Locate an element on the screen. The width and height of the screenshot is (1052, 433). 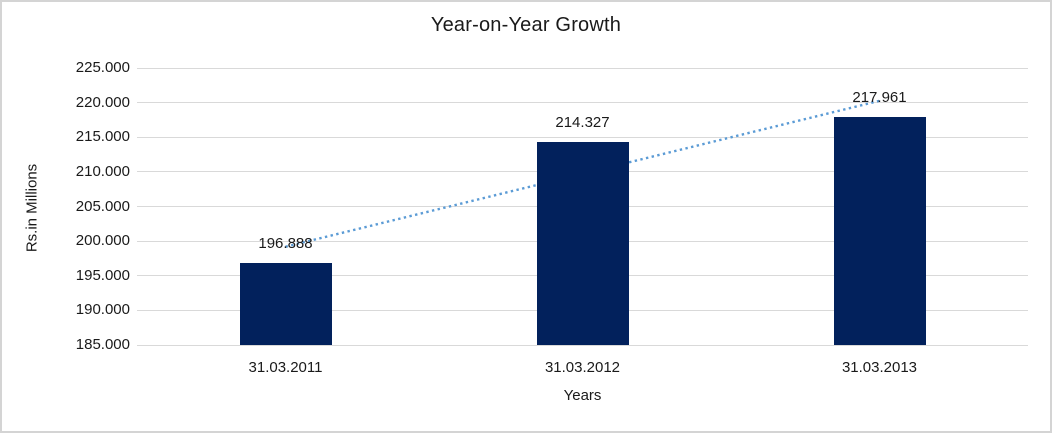
bar-value-label: 196.888 is located at coordinates (285, 243).